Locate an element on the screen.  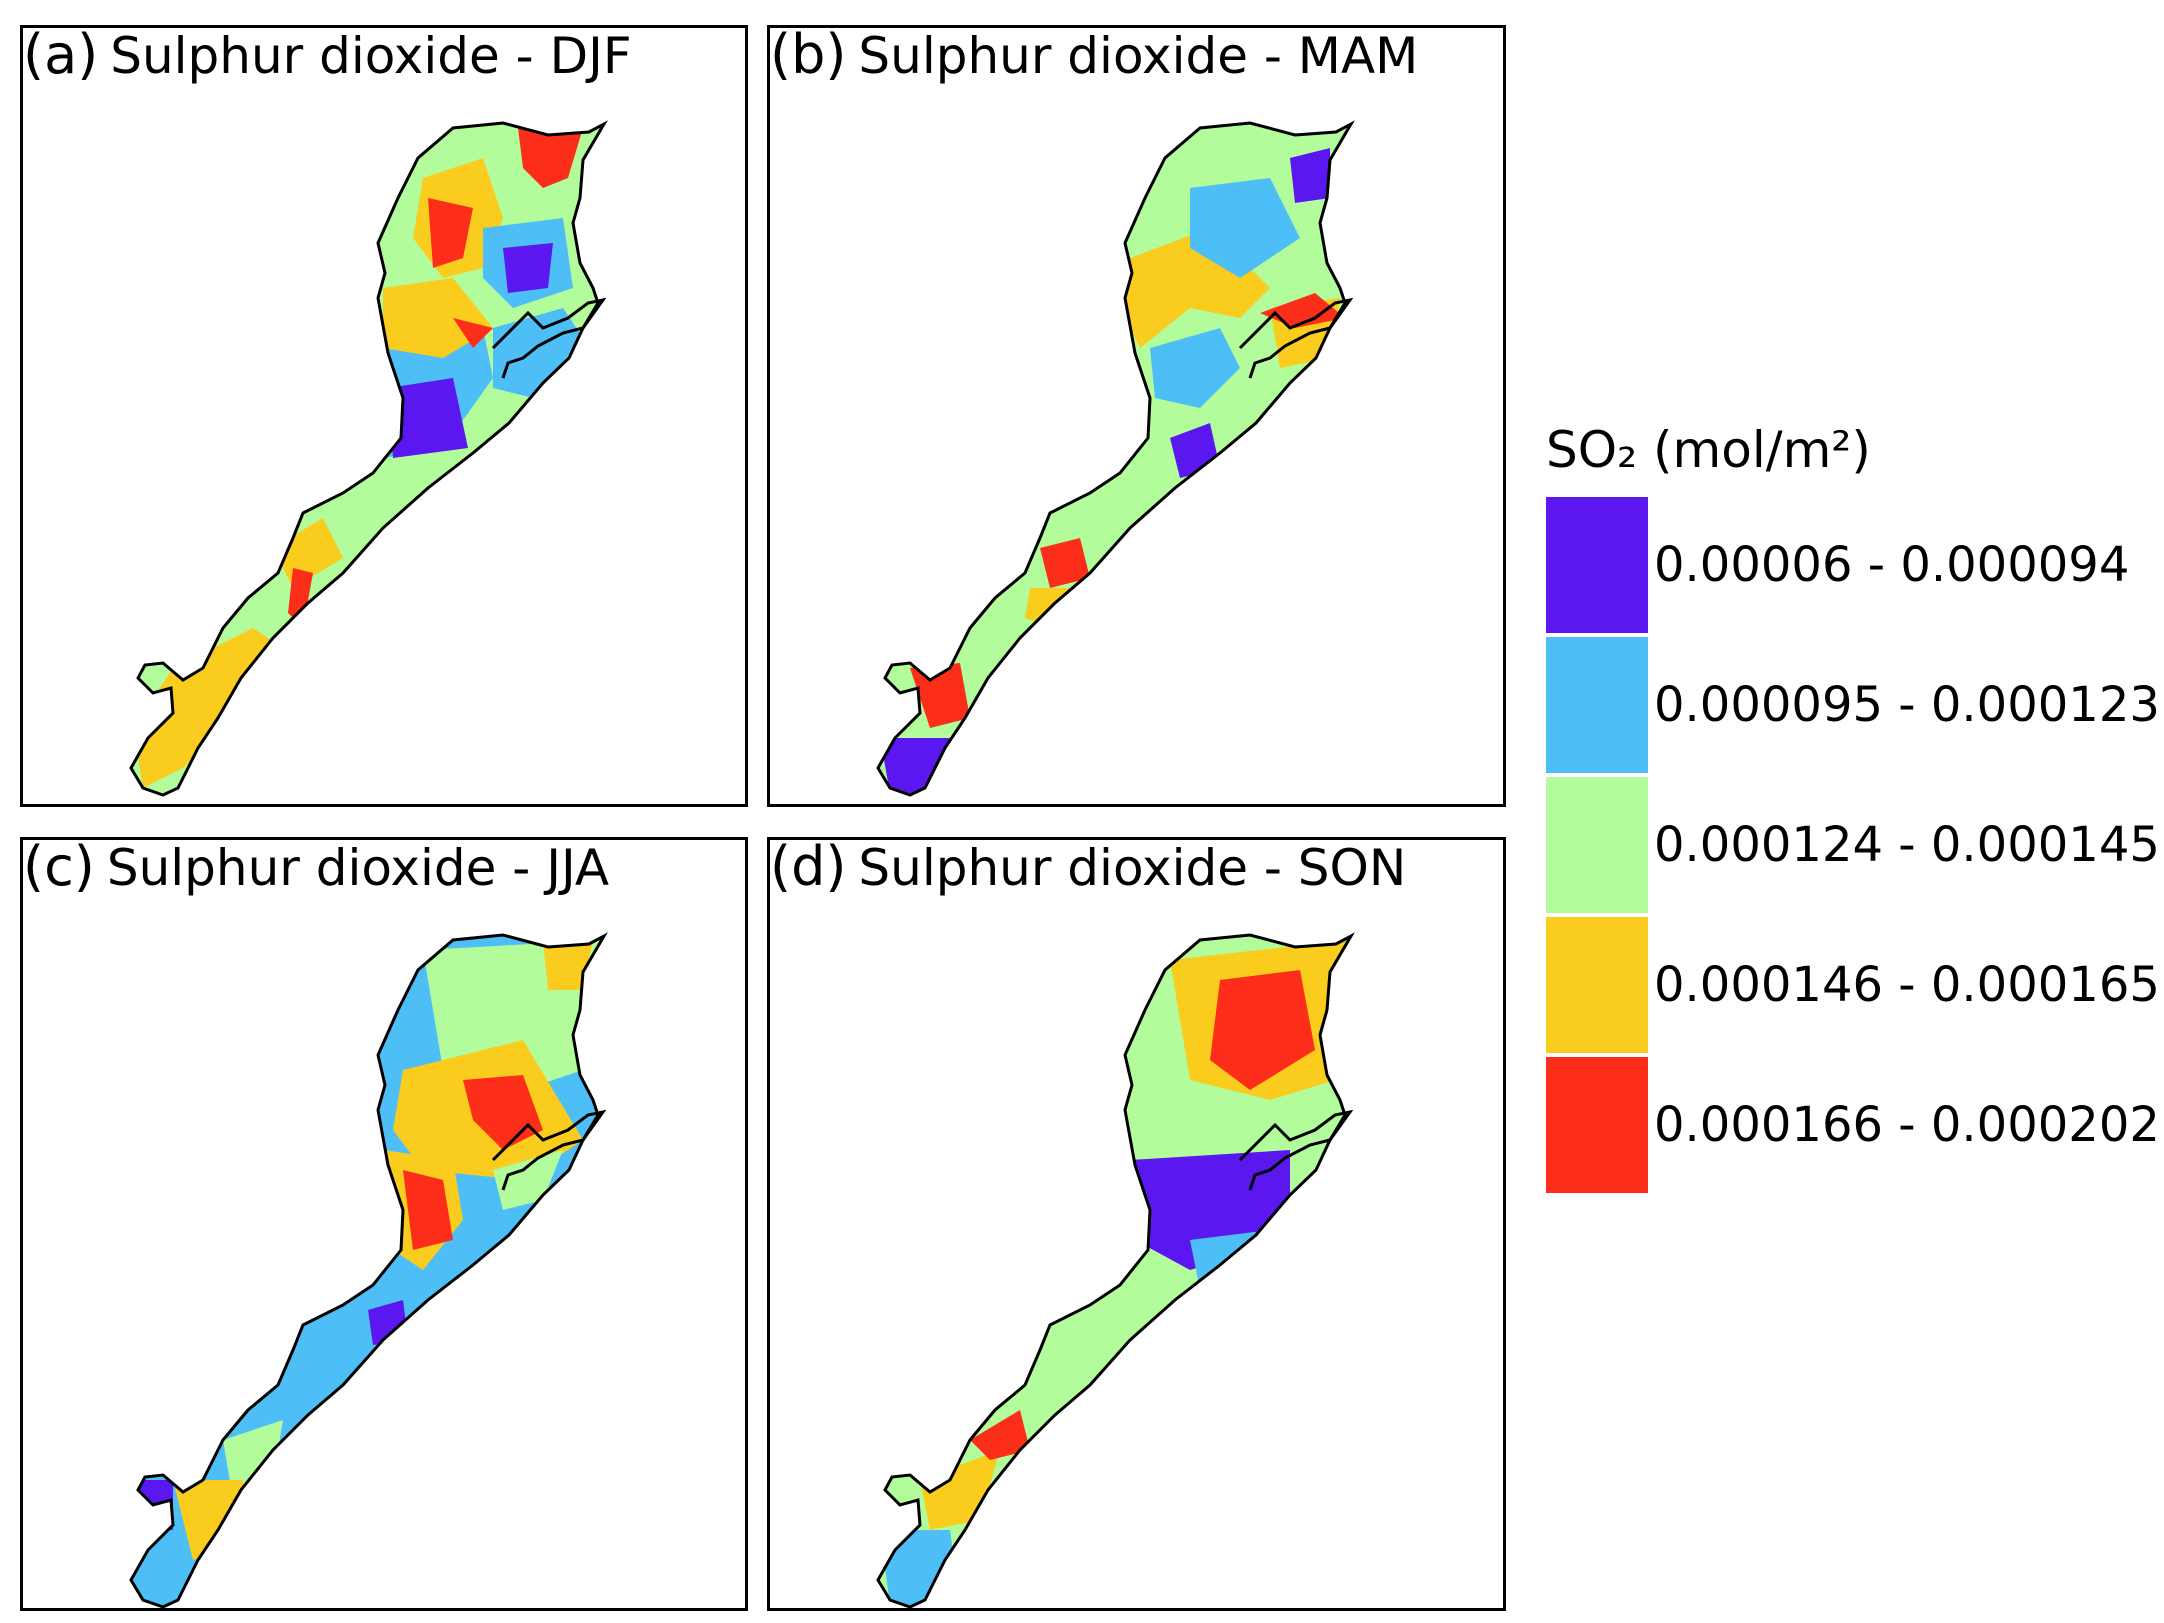
legend-label: 0.000124 - 0.000145 is located at coordinates (1907, 845).